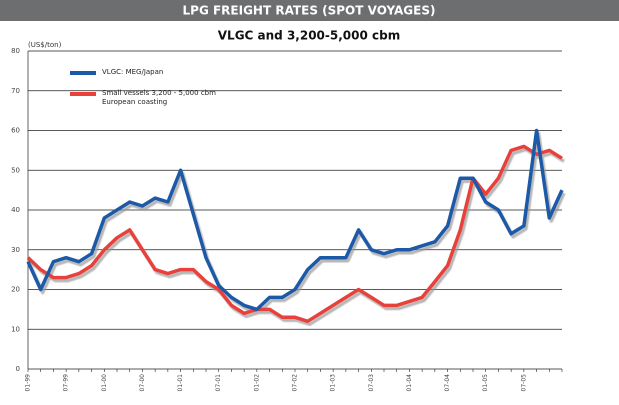 Image resolution: width=619 pixels, height=405 pixels. What do you see at coordinates (142, 383) in the screenshot?
I see `x-tick-label: 07-00` at bounding box center [142, 383].